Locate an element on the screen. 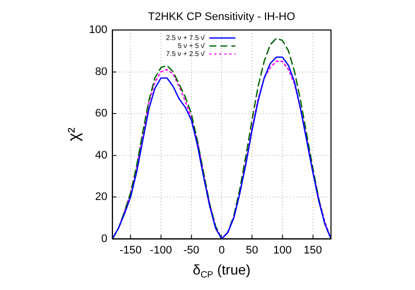  chart-title: T2HKK CP Sensitivity - IH-HO is located at coordinates (222, 17).